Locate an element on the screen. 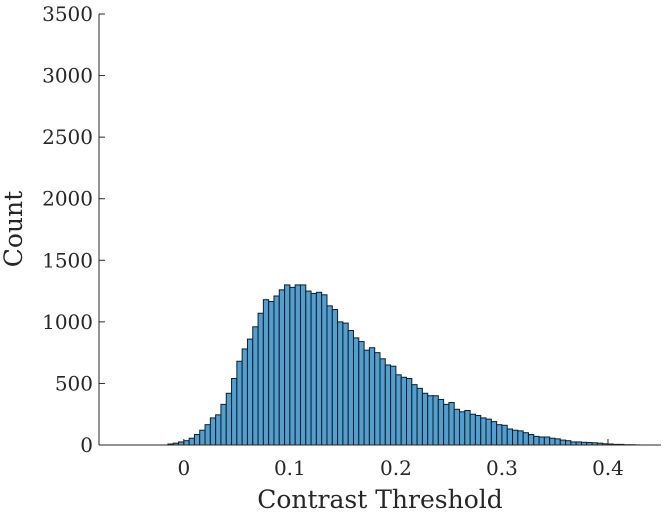  y-tick-label: 3500 is located at coordinates (67, 14).